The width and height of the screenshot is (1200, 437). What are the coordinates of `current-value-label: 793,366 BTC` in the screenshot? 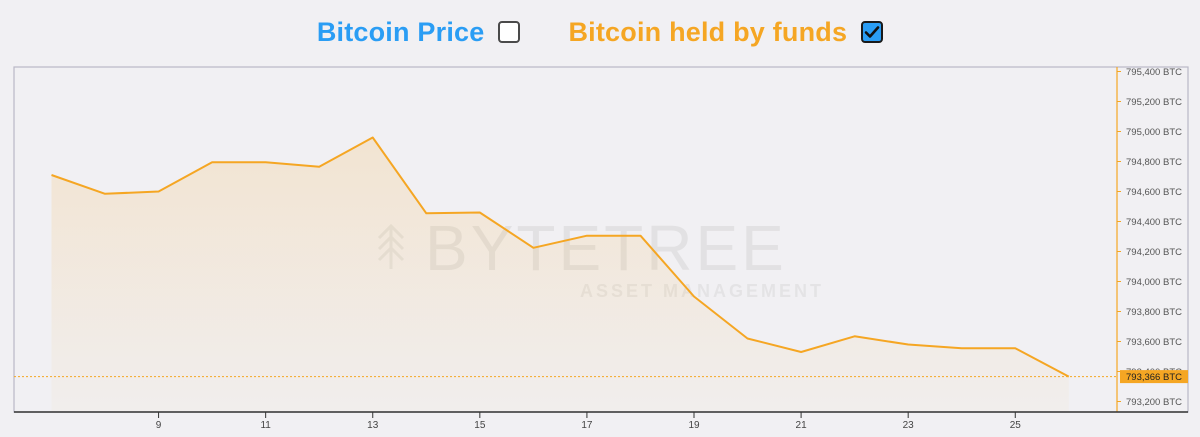 It's located at (1154, 377).